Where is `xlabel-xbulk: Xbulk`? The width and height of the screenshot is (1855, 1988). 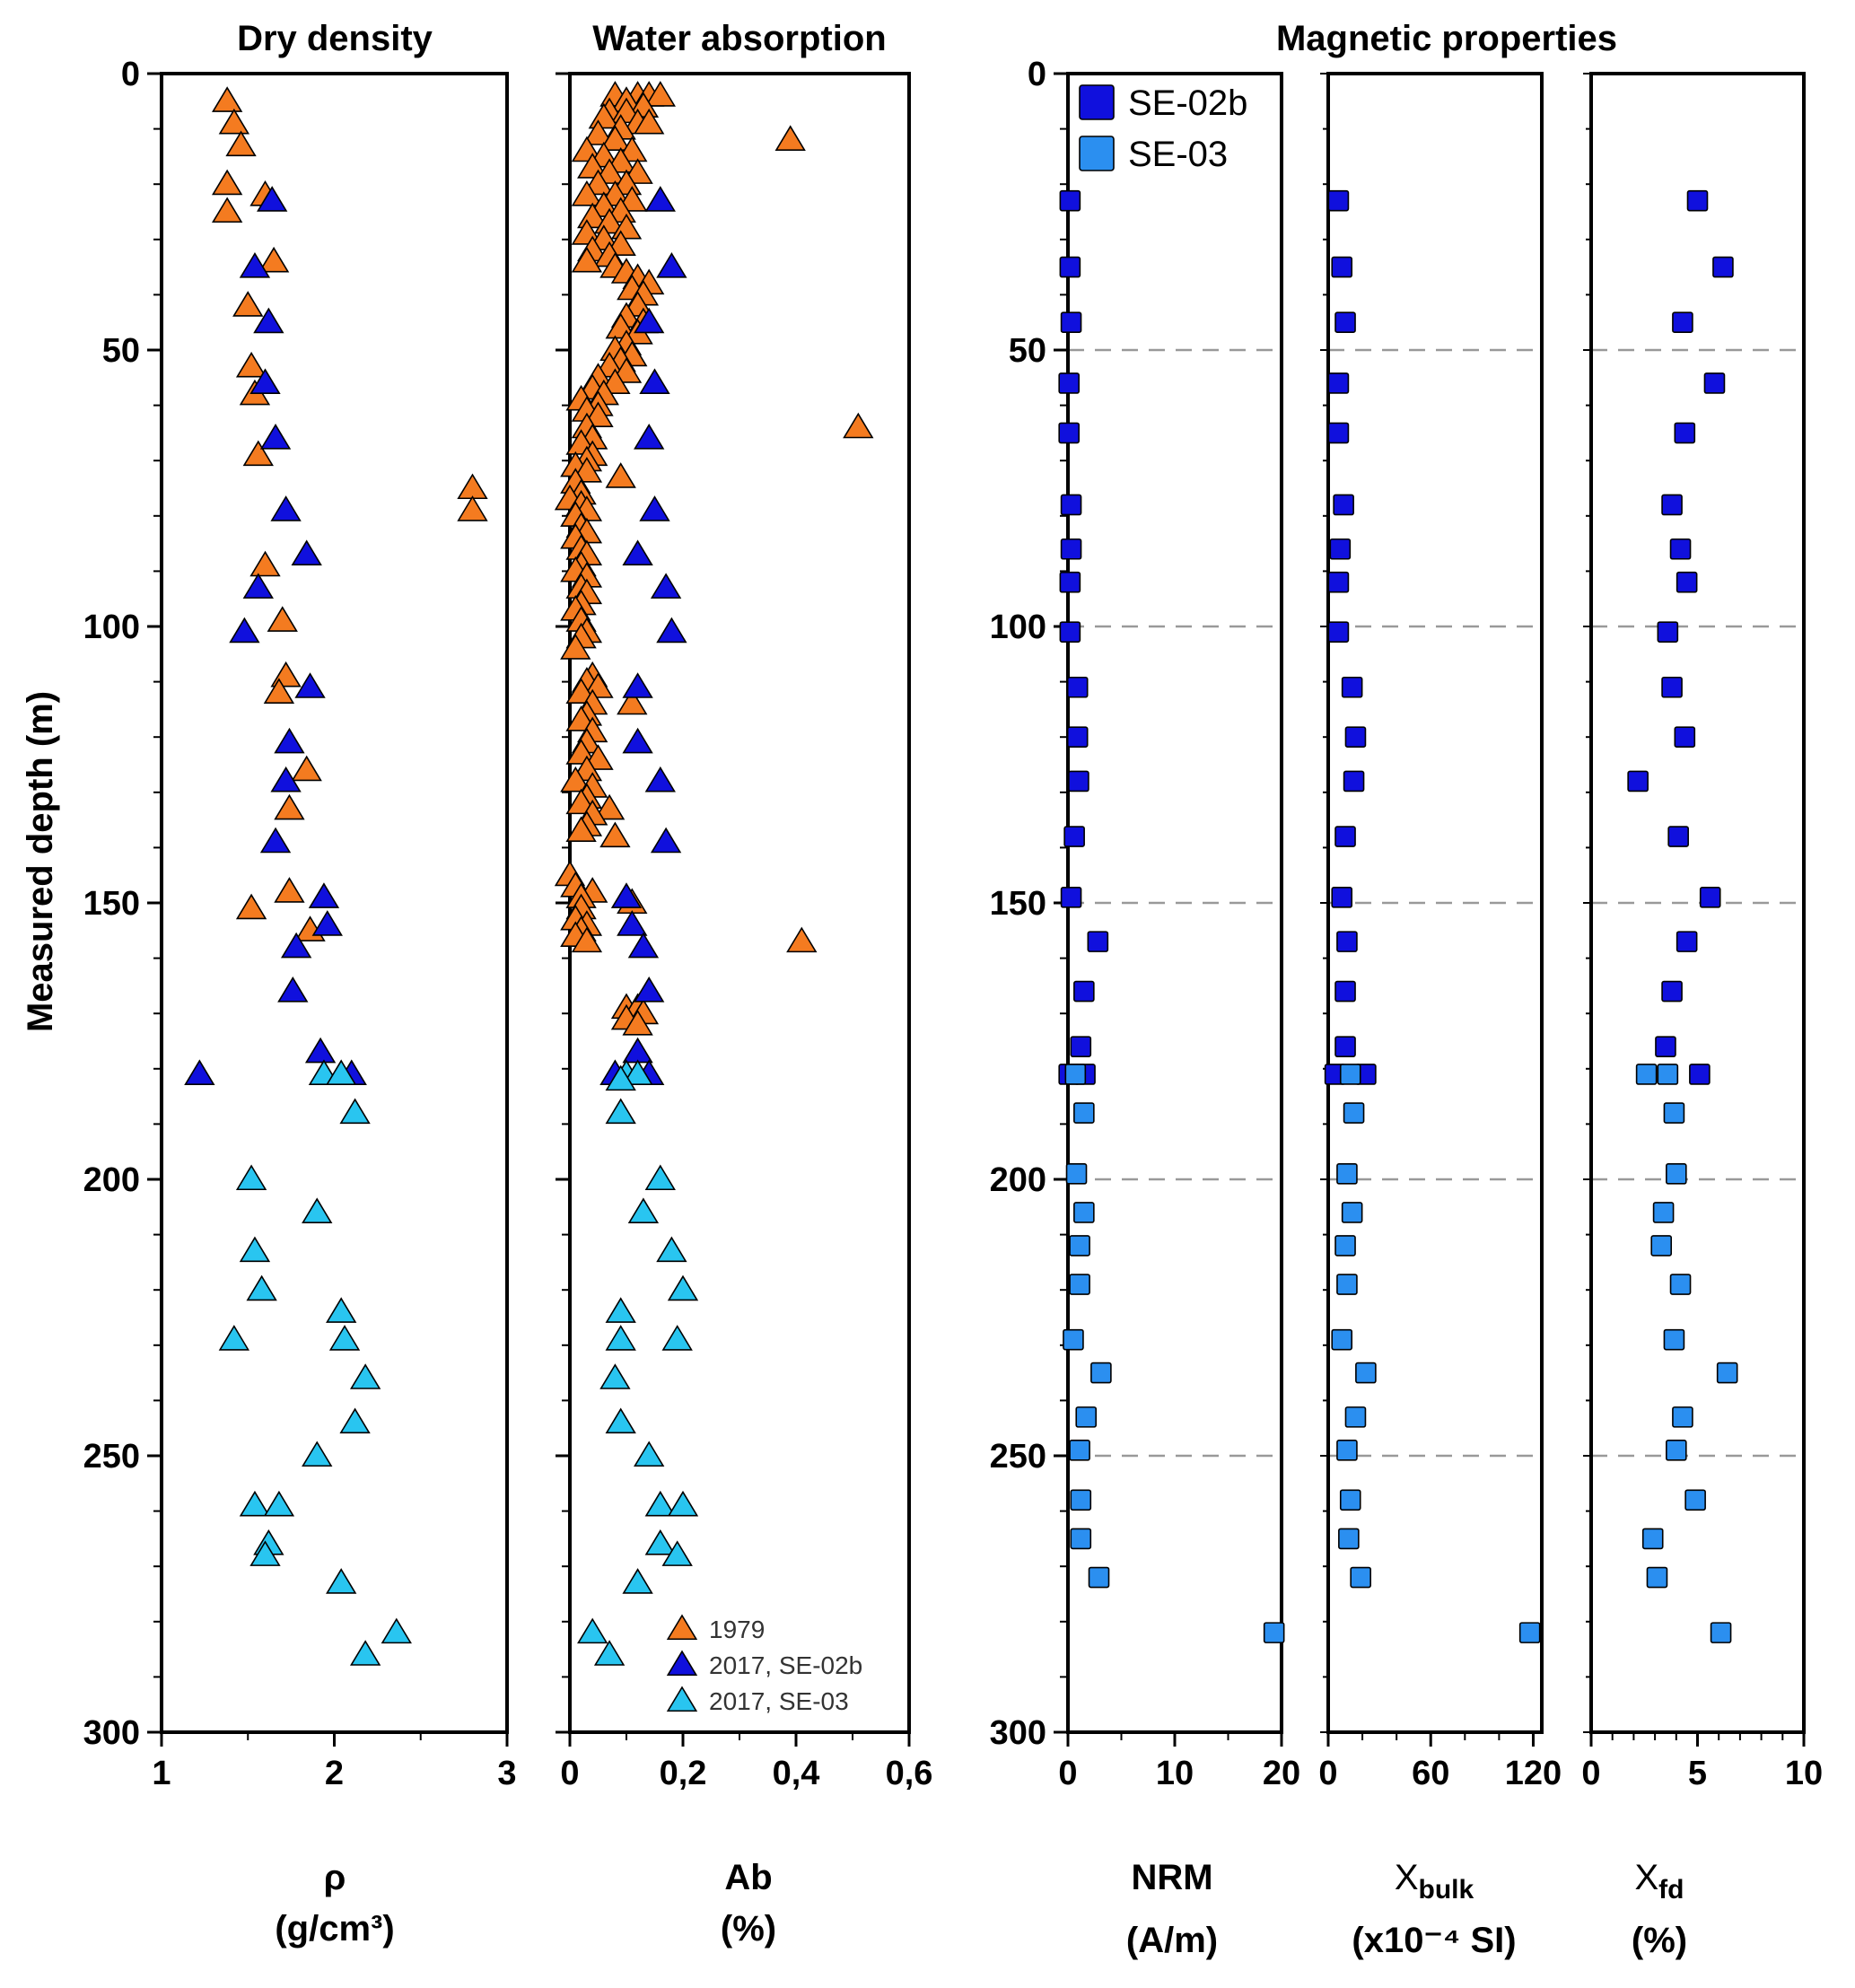 xlabel-xbulk: Xbulk is located at coordinates (1435, 1881).